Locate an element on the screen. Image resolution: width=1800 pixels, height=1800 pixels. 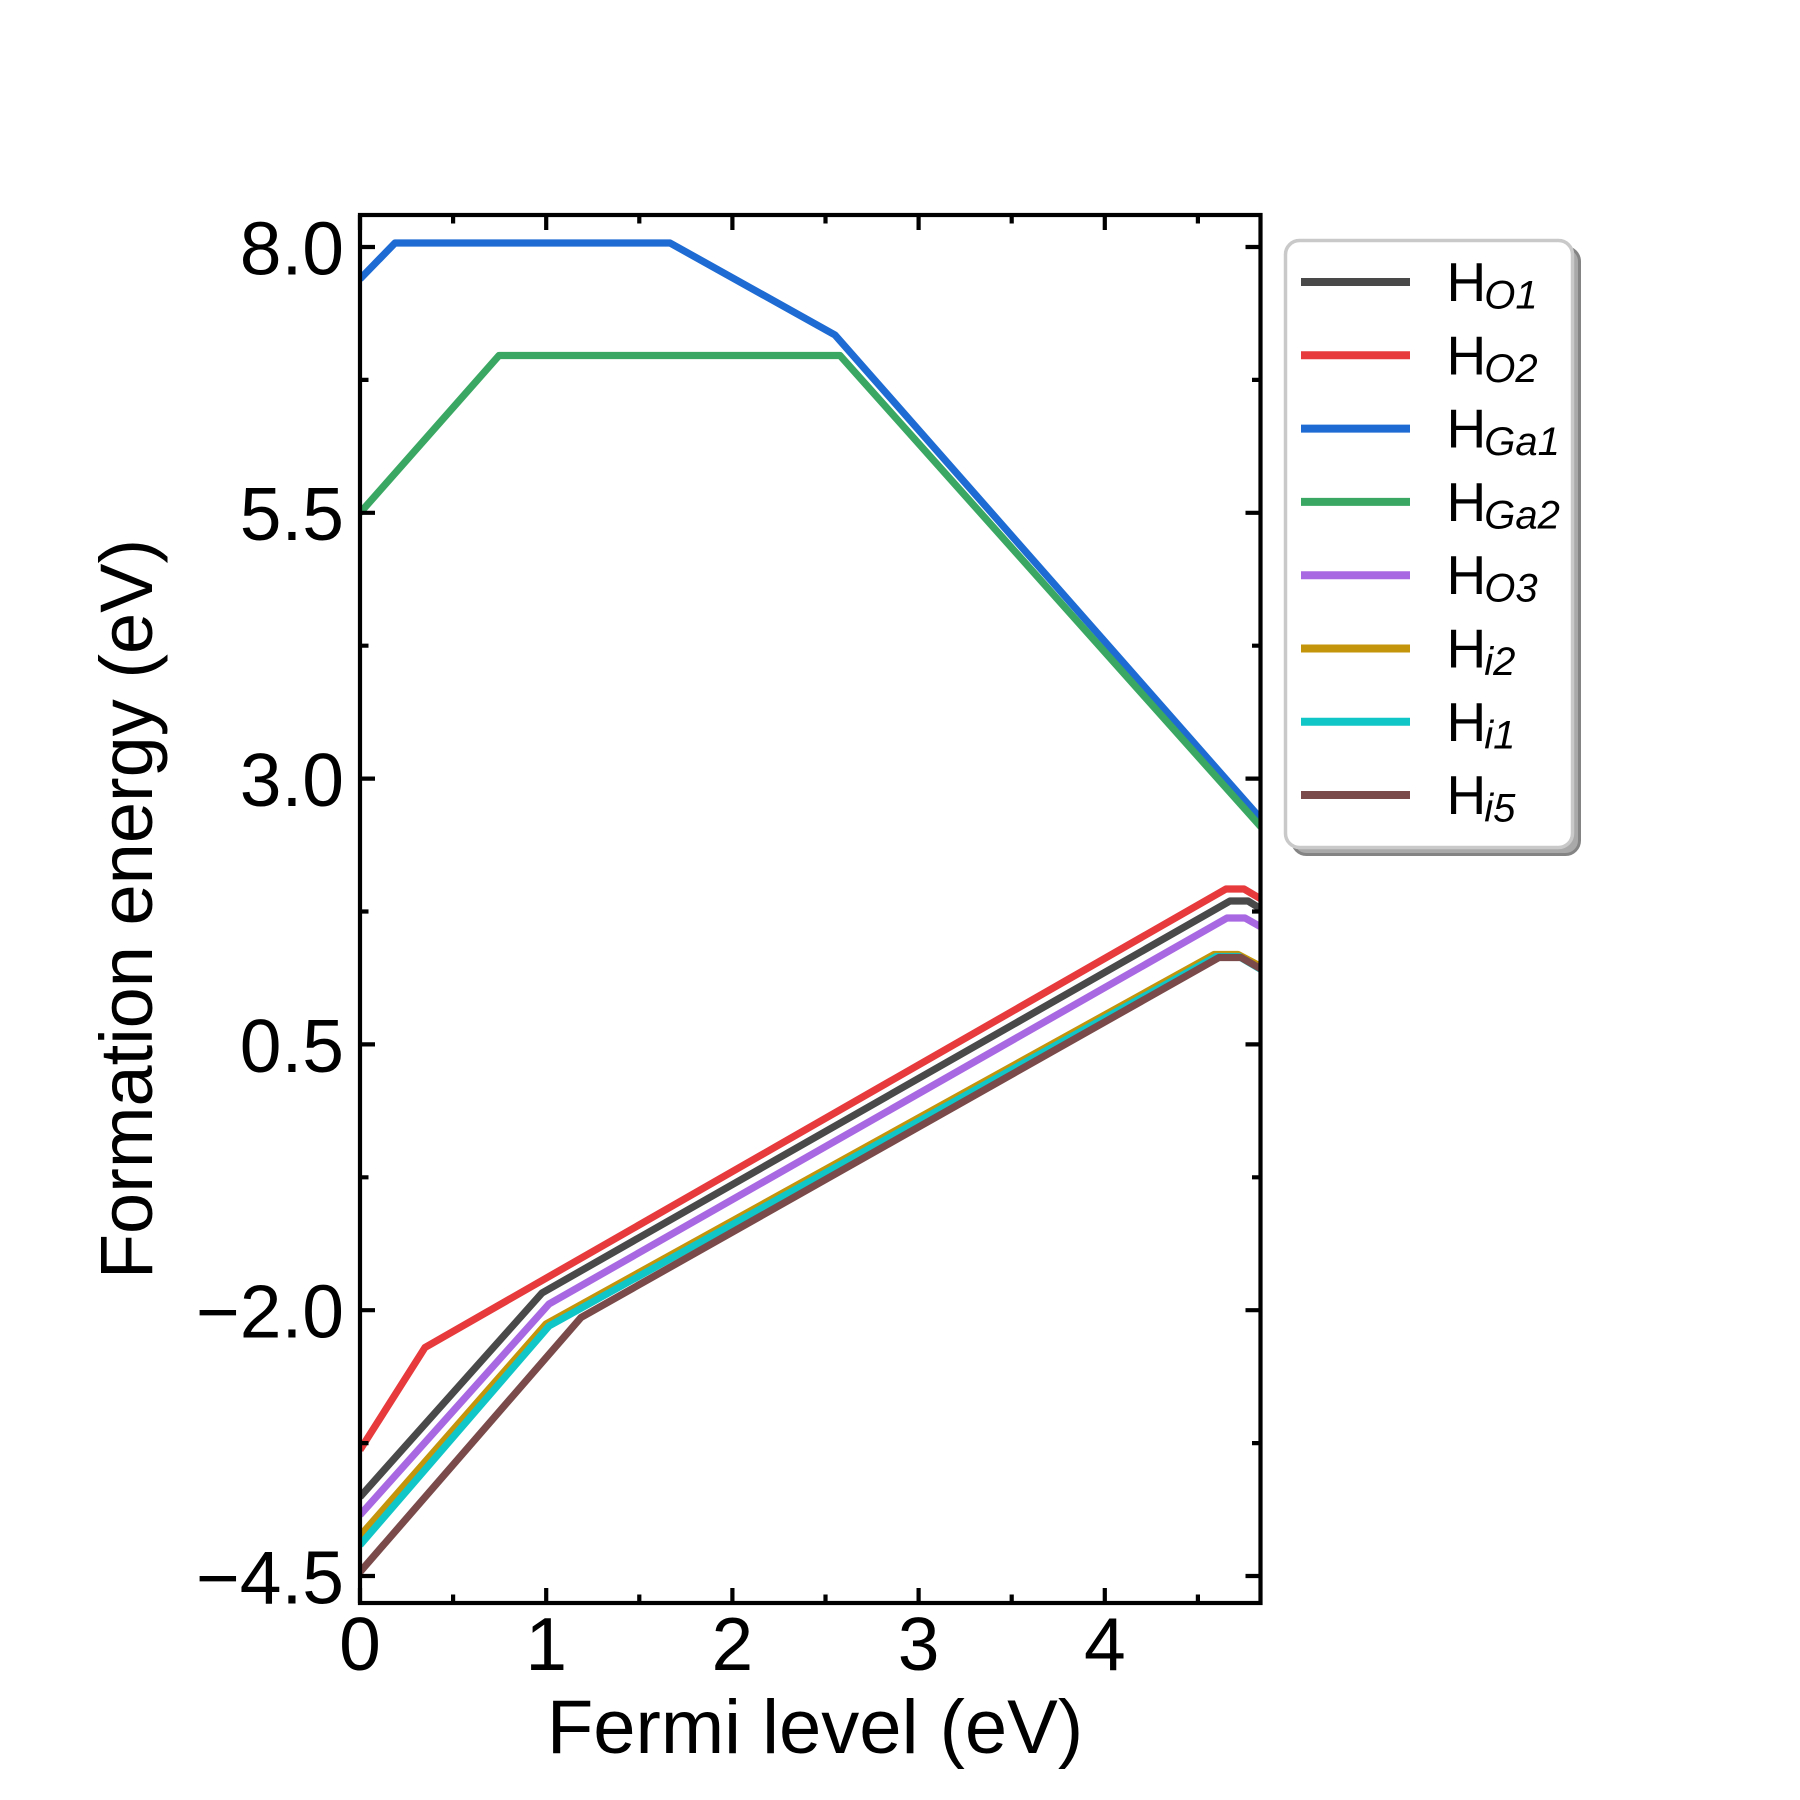
svg-text: −4.5 is located at coordinates (270, 1577).